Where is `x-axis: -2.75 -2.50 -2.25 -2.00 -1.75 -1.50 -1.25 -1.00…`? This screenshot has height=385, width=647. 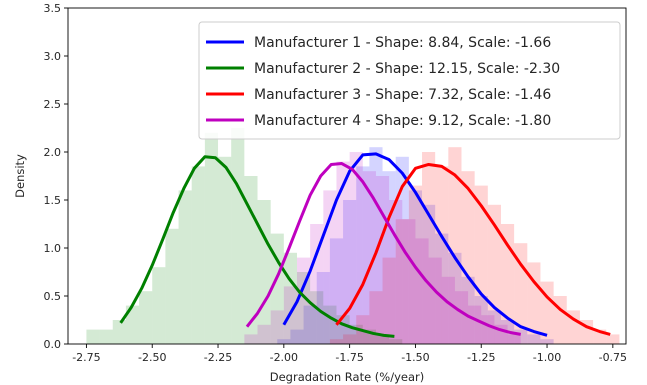 x-axis: -2.75 -2.50 -2.25 -2.00 -1.75 -1.50 -1.25 -1.00… is located at coordinates (349, 354).